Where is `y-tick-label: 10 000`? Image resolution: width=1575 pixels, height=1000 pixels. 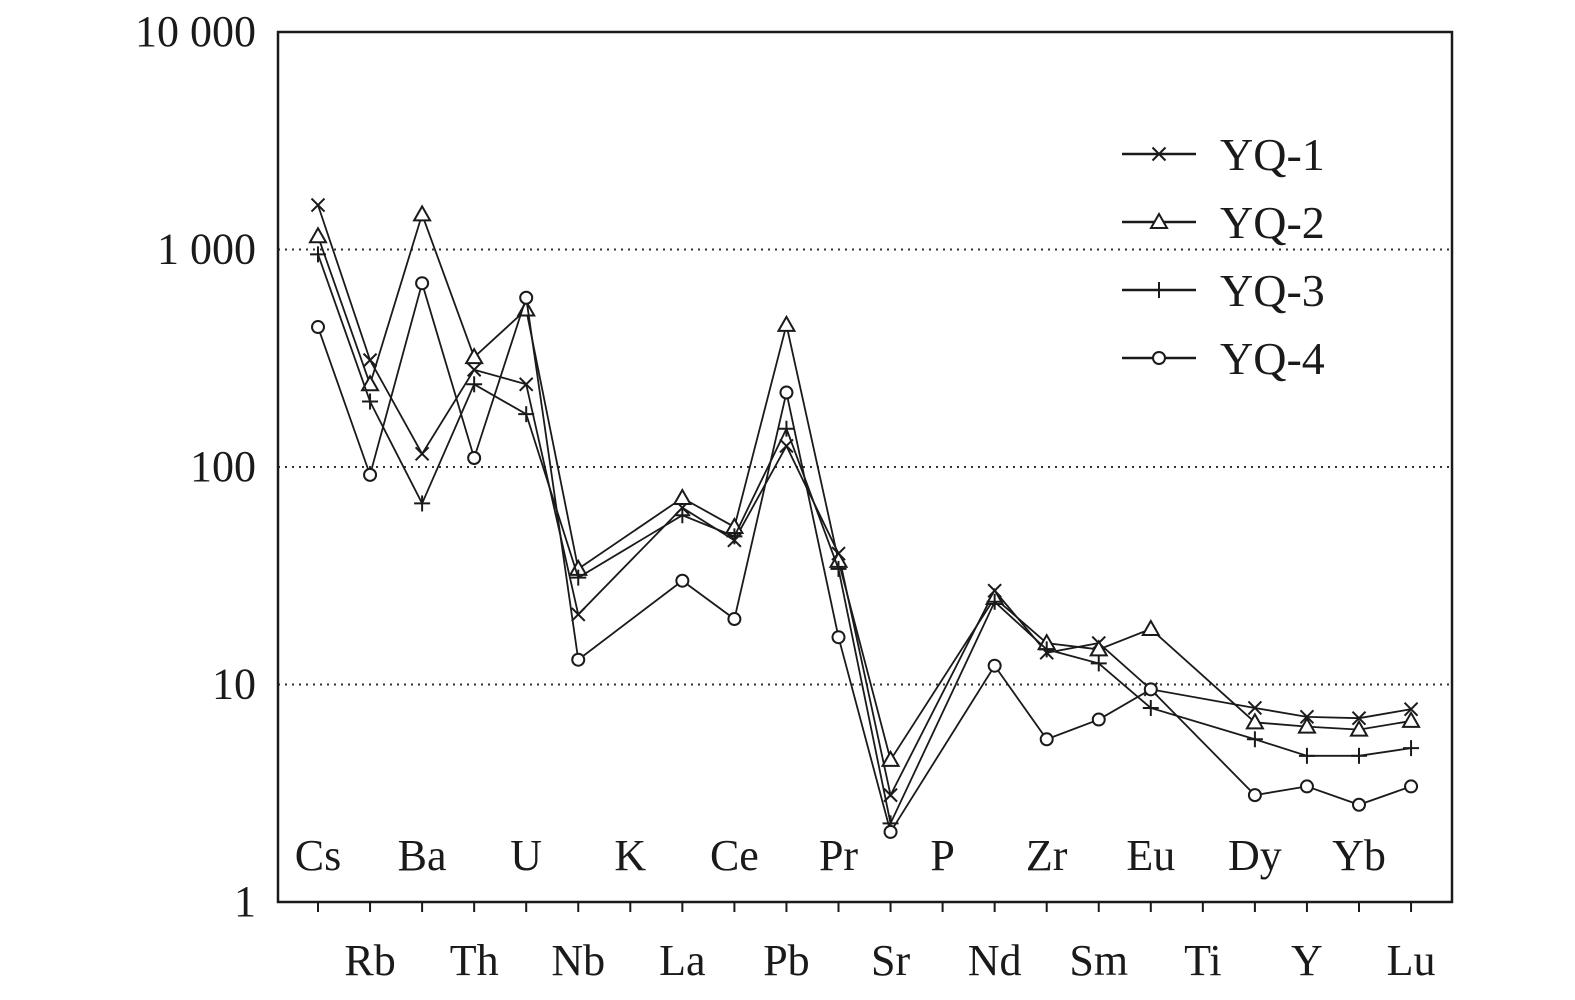 y-tick-label: 10 000 is located at coordinates (195, 31).